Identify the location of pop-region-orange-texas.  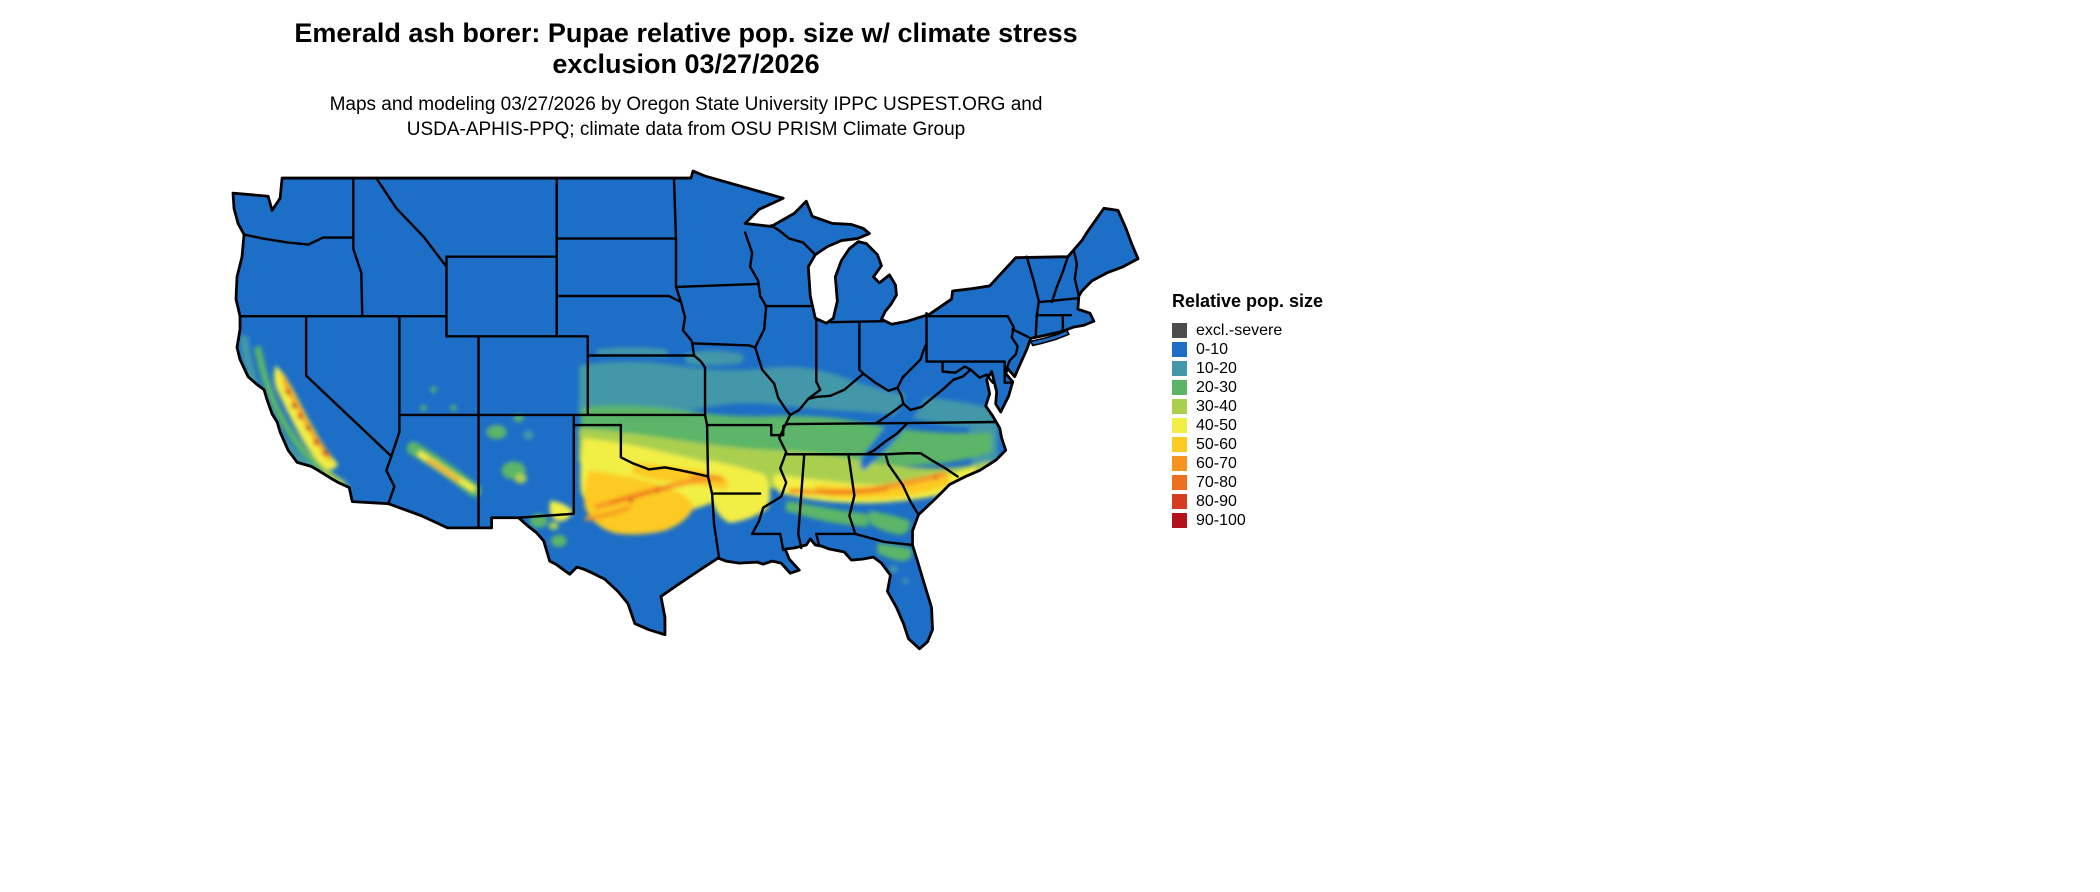
(607, 513).